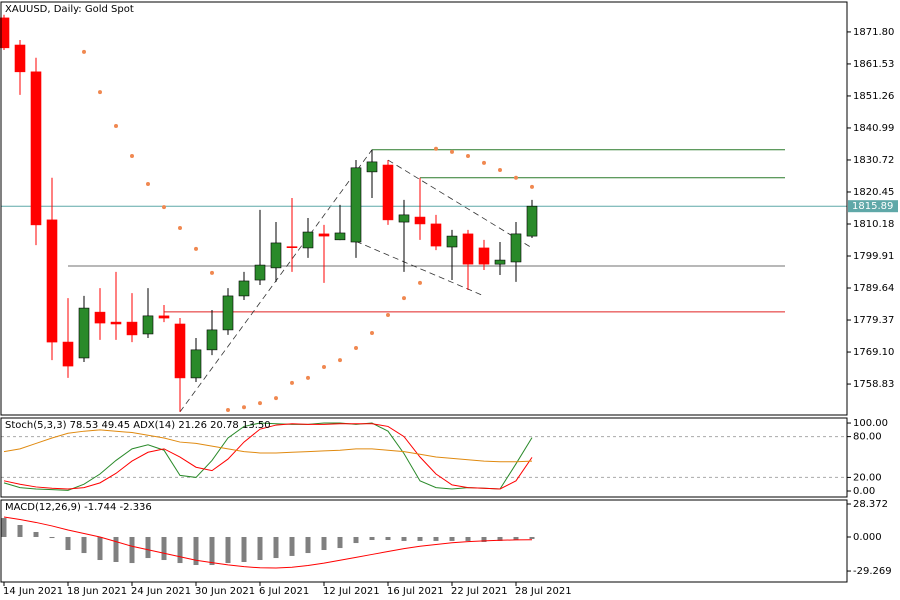 The width and height of the screenshot is (900, 600). Describe the element at coordinates (69, 9) in the screenshot. I see `pane-title: XAUUSD, Daily: Gold Spot` at that location.